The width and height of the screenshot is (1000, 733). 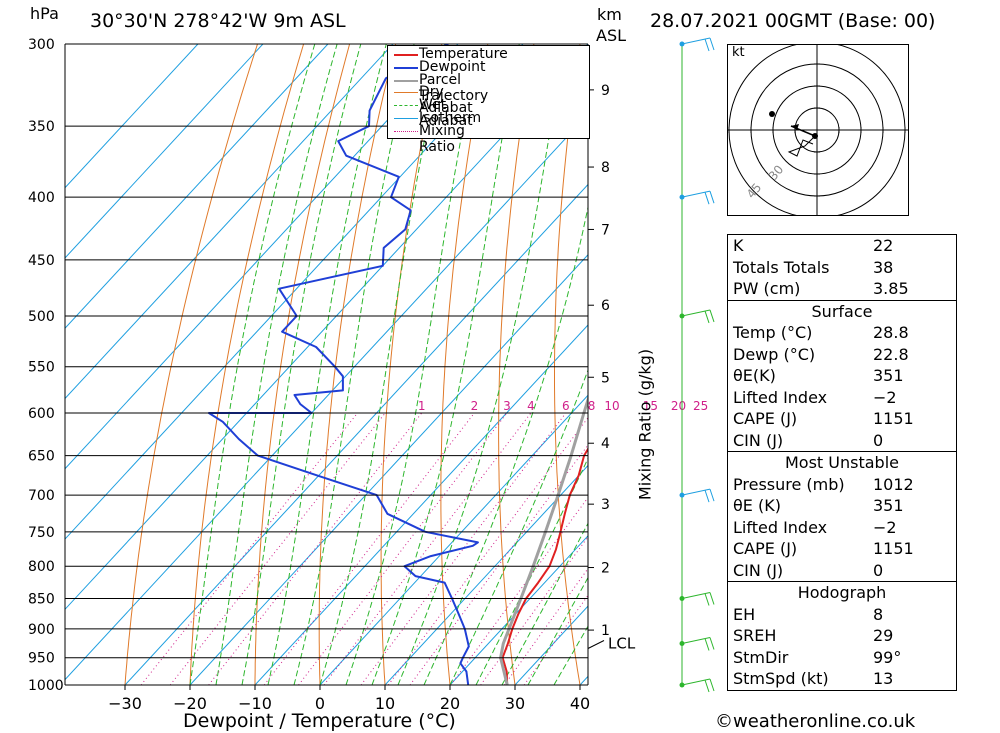 I want to click on x-tick-label: −20, so click(x=190, y=703).